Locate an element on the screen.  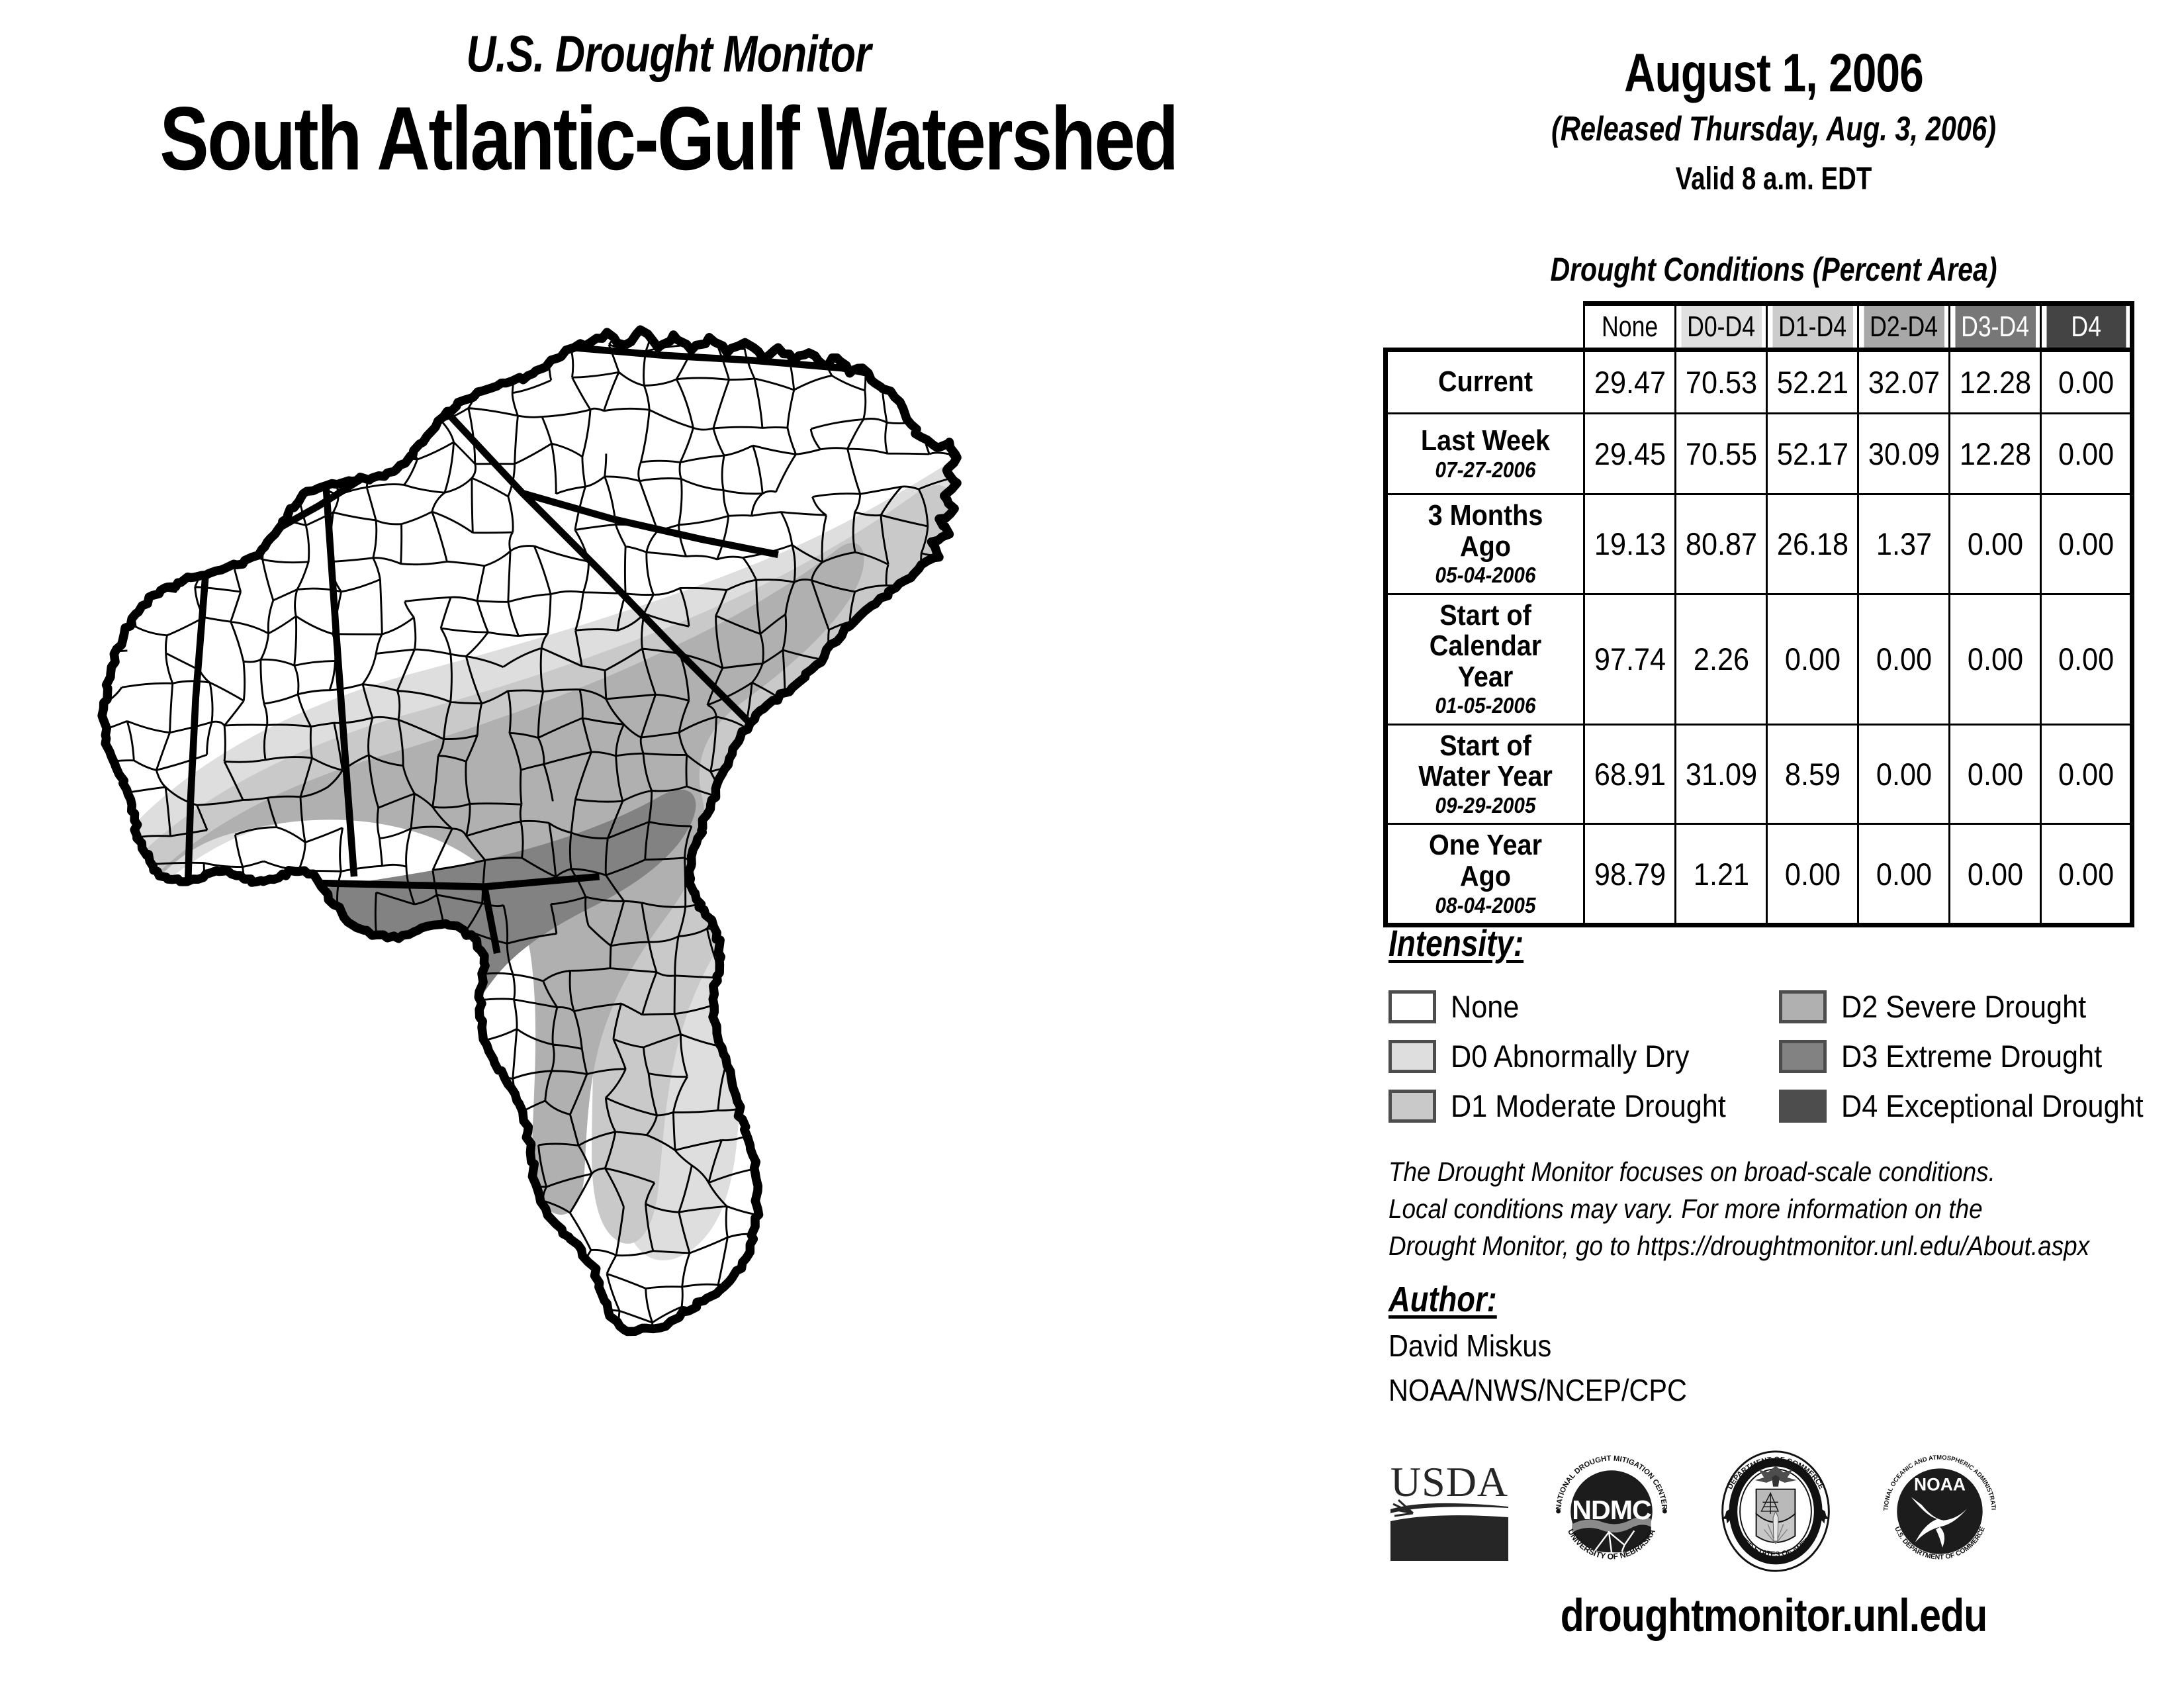
row-label-cell: Start of Water Year 09-29-2005 is located at coordinates (1484, 774).